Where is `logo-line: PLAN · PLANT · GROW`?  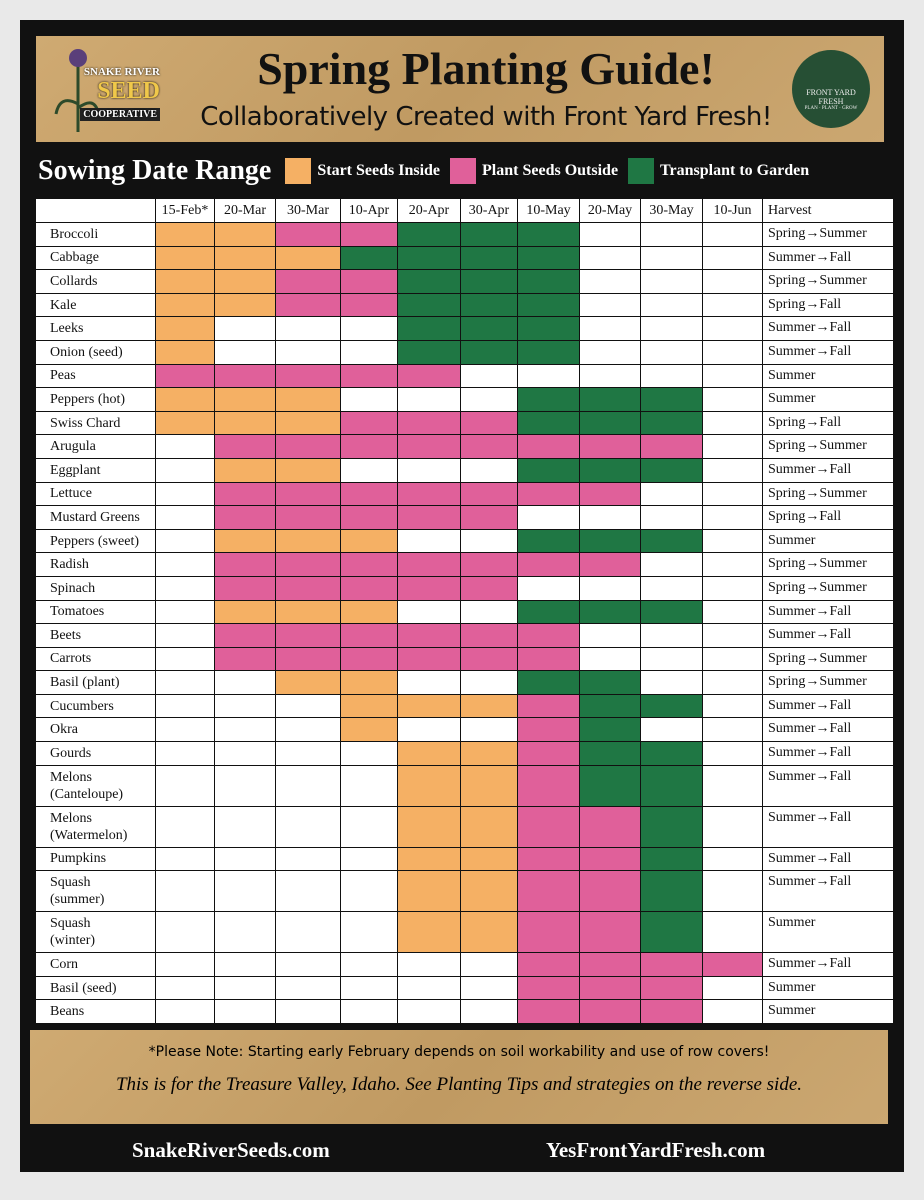
logo-line: PLAN · PLANT · GROW is located at coordinates (831, 108).